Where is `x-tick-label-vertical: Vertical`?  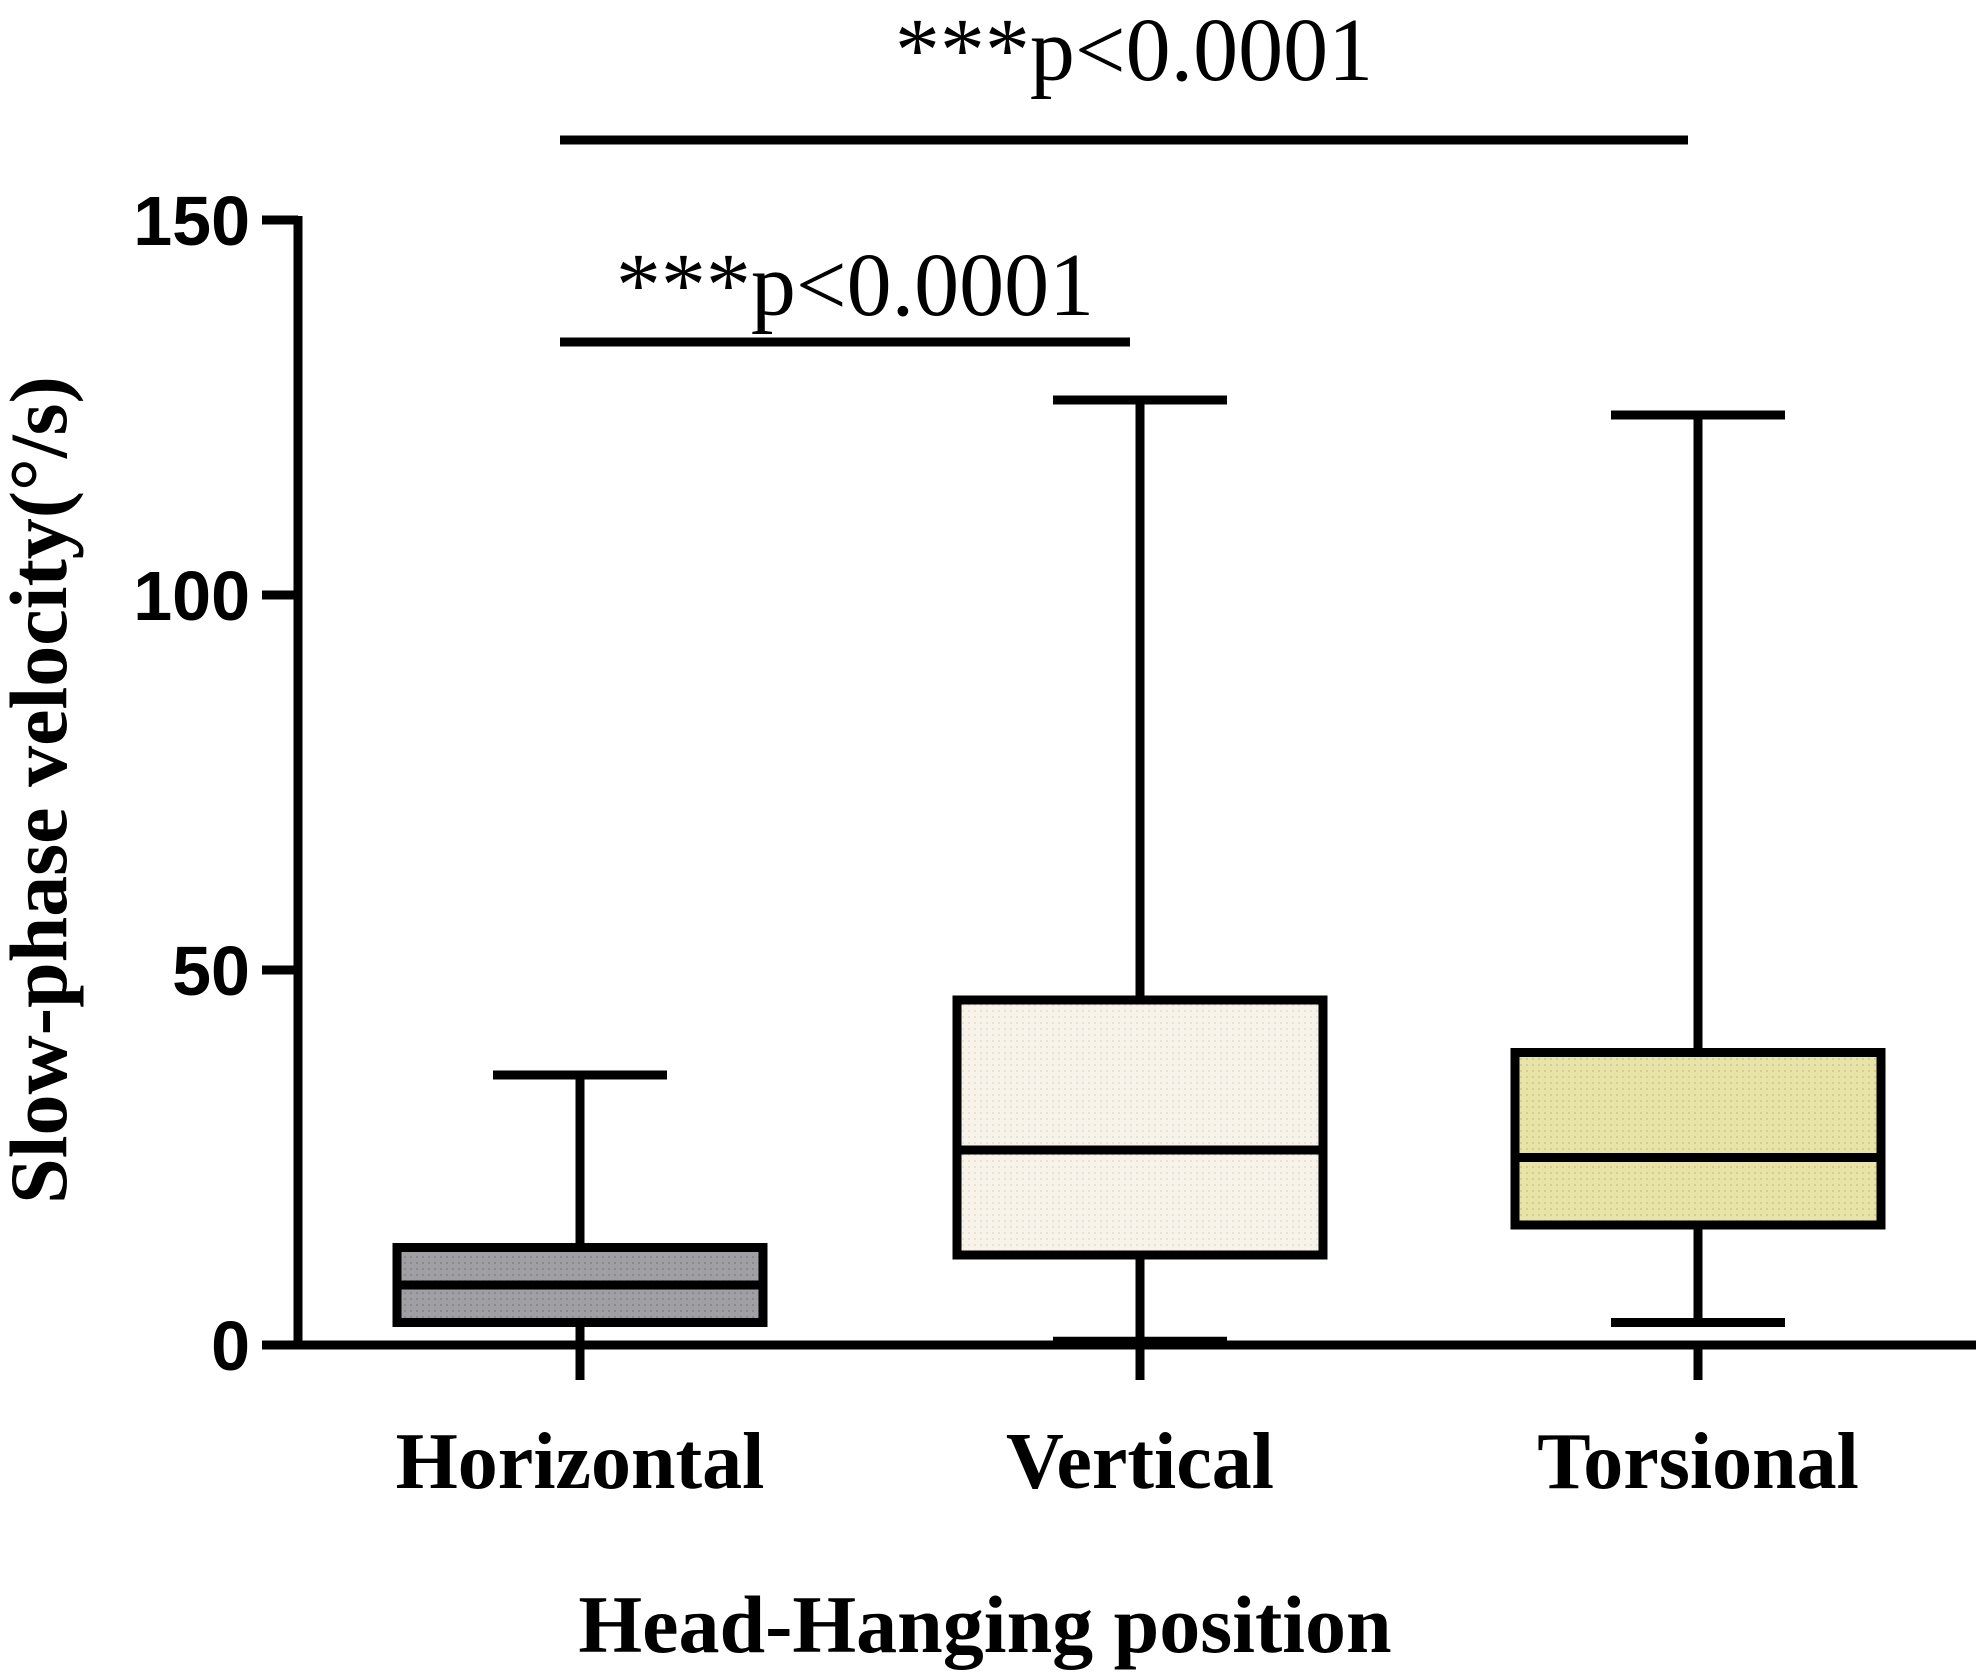 x-tick-label-vertical: Vertical is located at coordinates (1140, 1462).